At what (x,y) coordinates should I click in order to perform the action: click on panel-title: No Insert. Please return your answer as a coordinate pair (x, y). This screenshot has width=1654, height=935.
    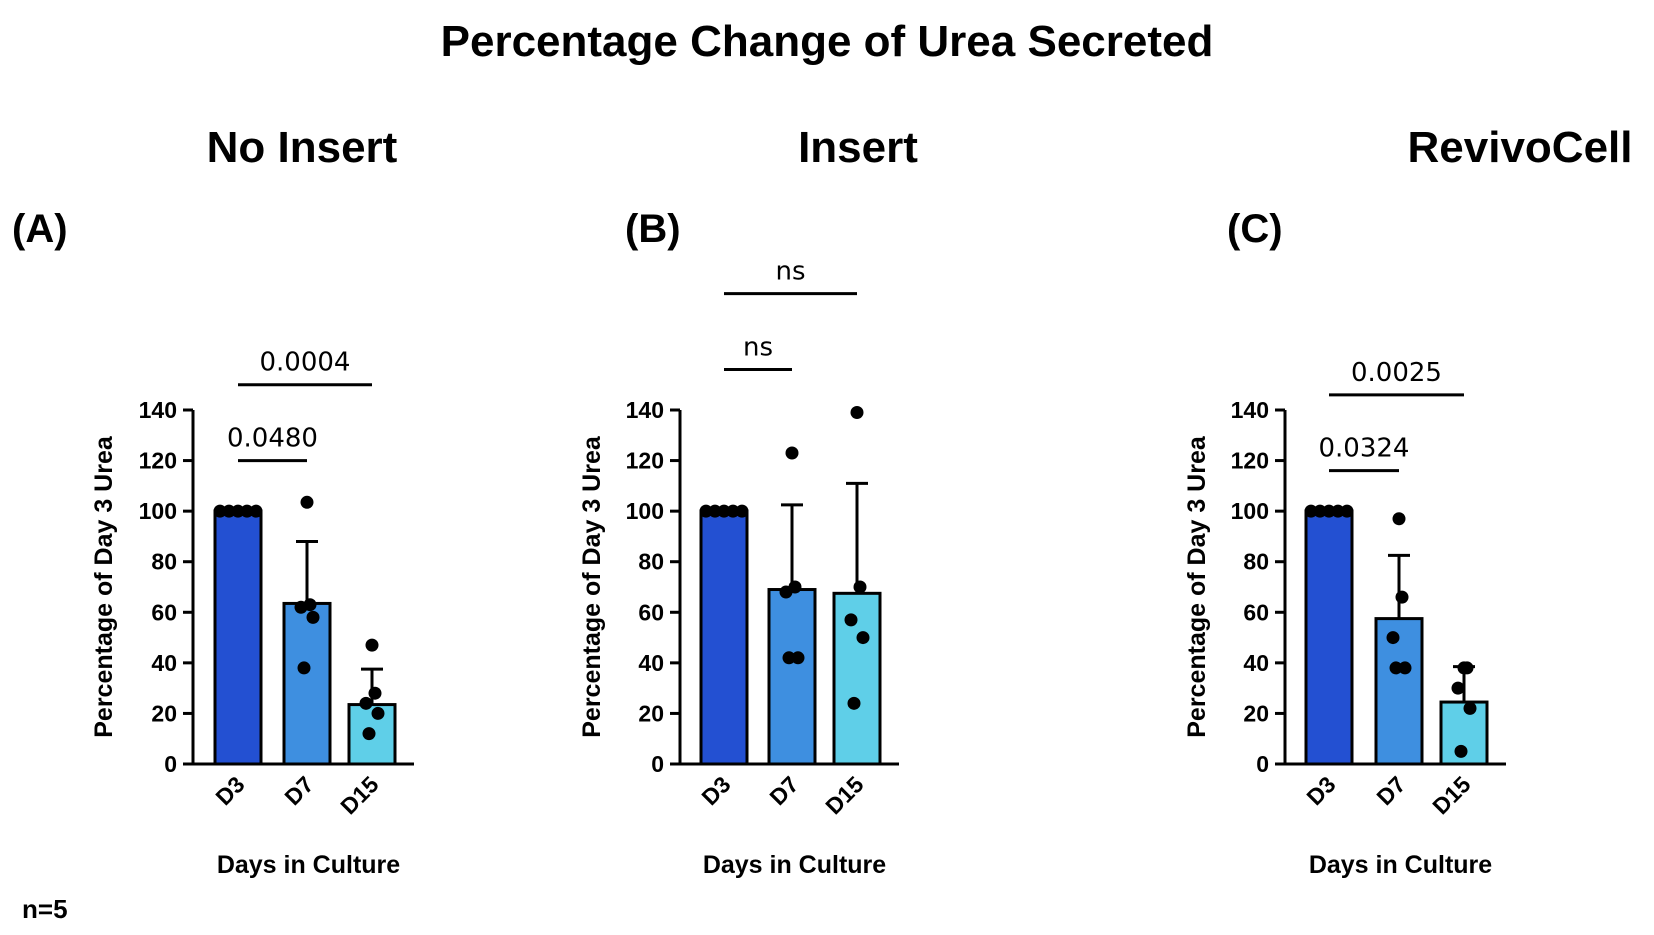
    Looking at the image, I should click on (302, 147).